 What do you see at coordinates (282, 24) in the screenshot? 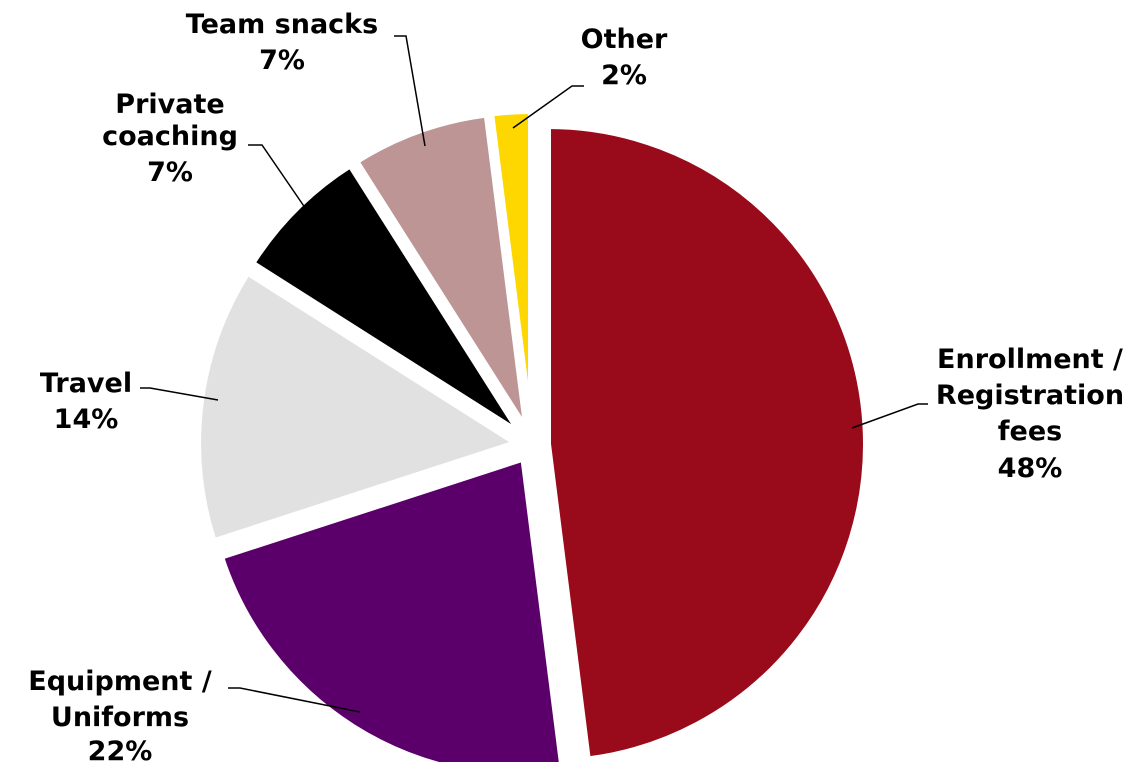
I see `slice-label-line: Team snacks` at bounding box center [282, 24].